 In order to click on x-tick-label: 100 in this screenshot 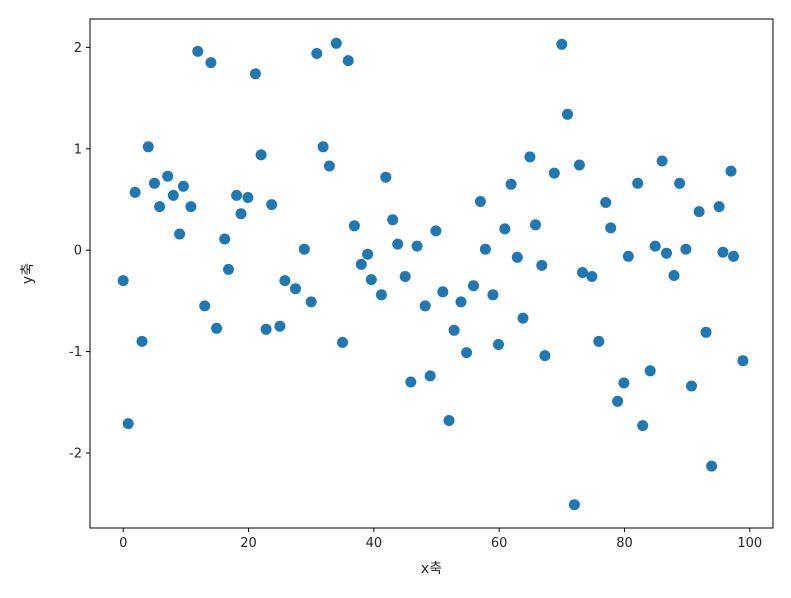, I will do `click(749, 543)`.